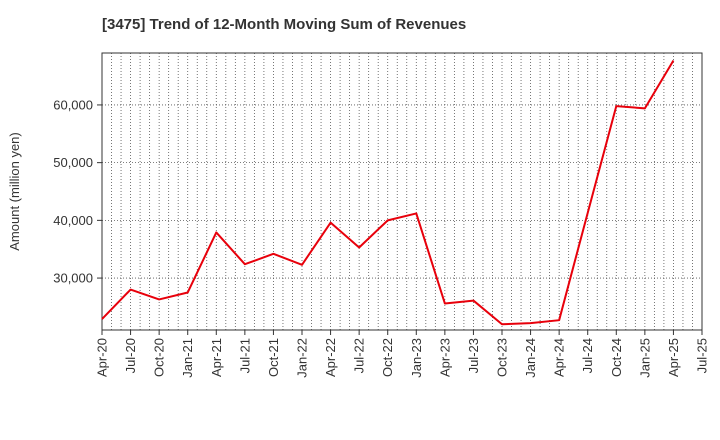 The image size is (720, 440). What do you see at coordinates (130, 355) in the screenshot?
I see `x-tick-label: Jul-20` at bounding box center [130, 355].